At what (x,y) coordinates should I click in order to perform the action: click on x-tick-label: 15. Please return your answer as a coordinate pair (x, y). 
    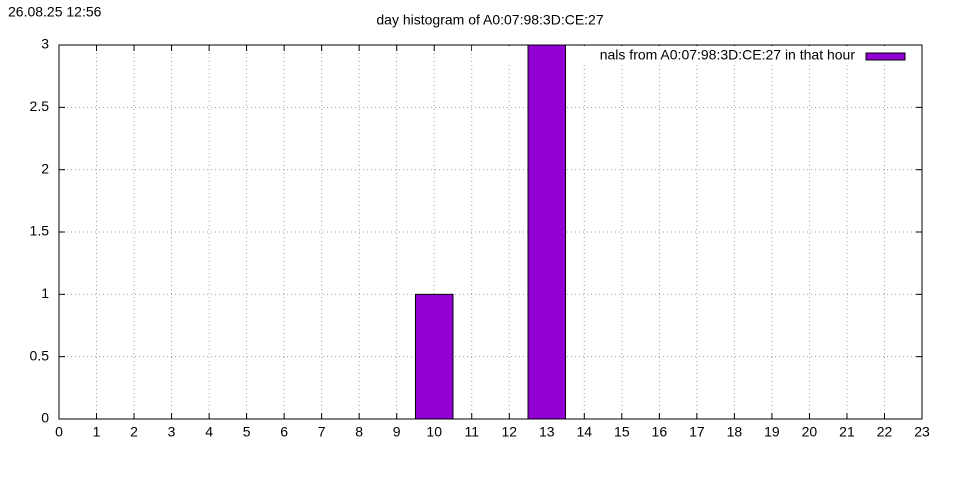
    Looking at the image, I should click on (622, 432).